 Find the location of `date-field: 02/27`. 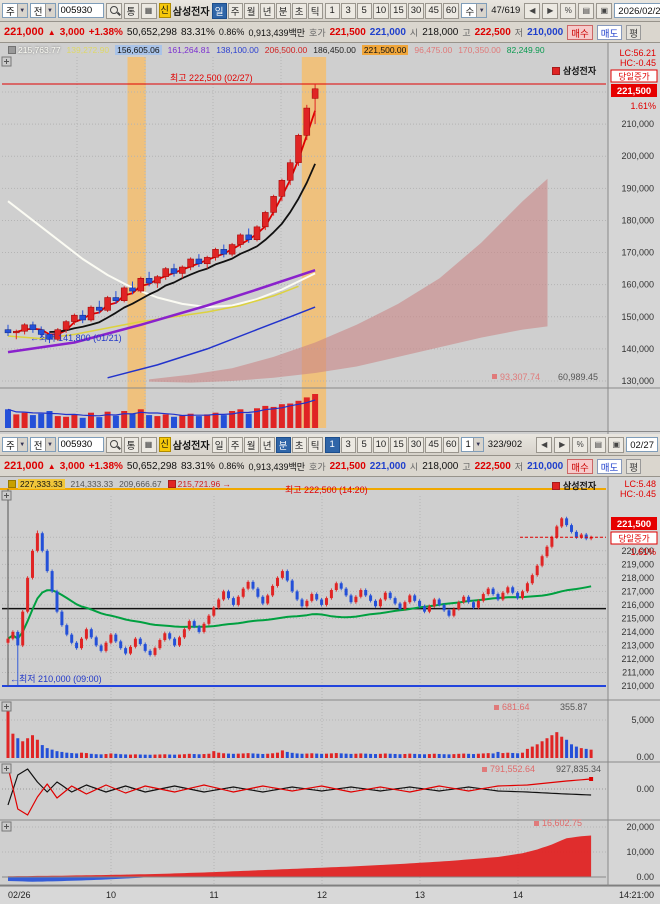

date-field: 02/27 is located at coordinates (642, 444).